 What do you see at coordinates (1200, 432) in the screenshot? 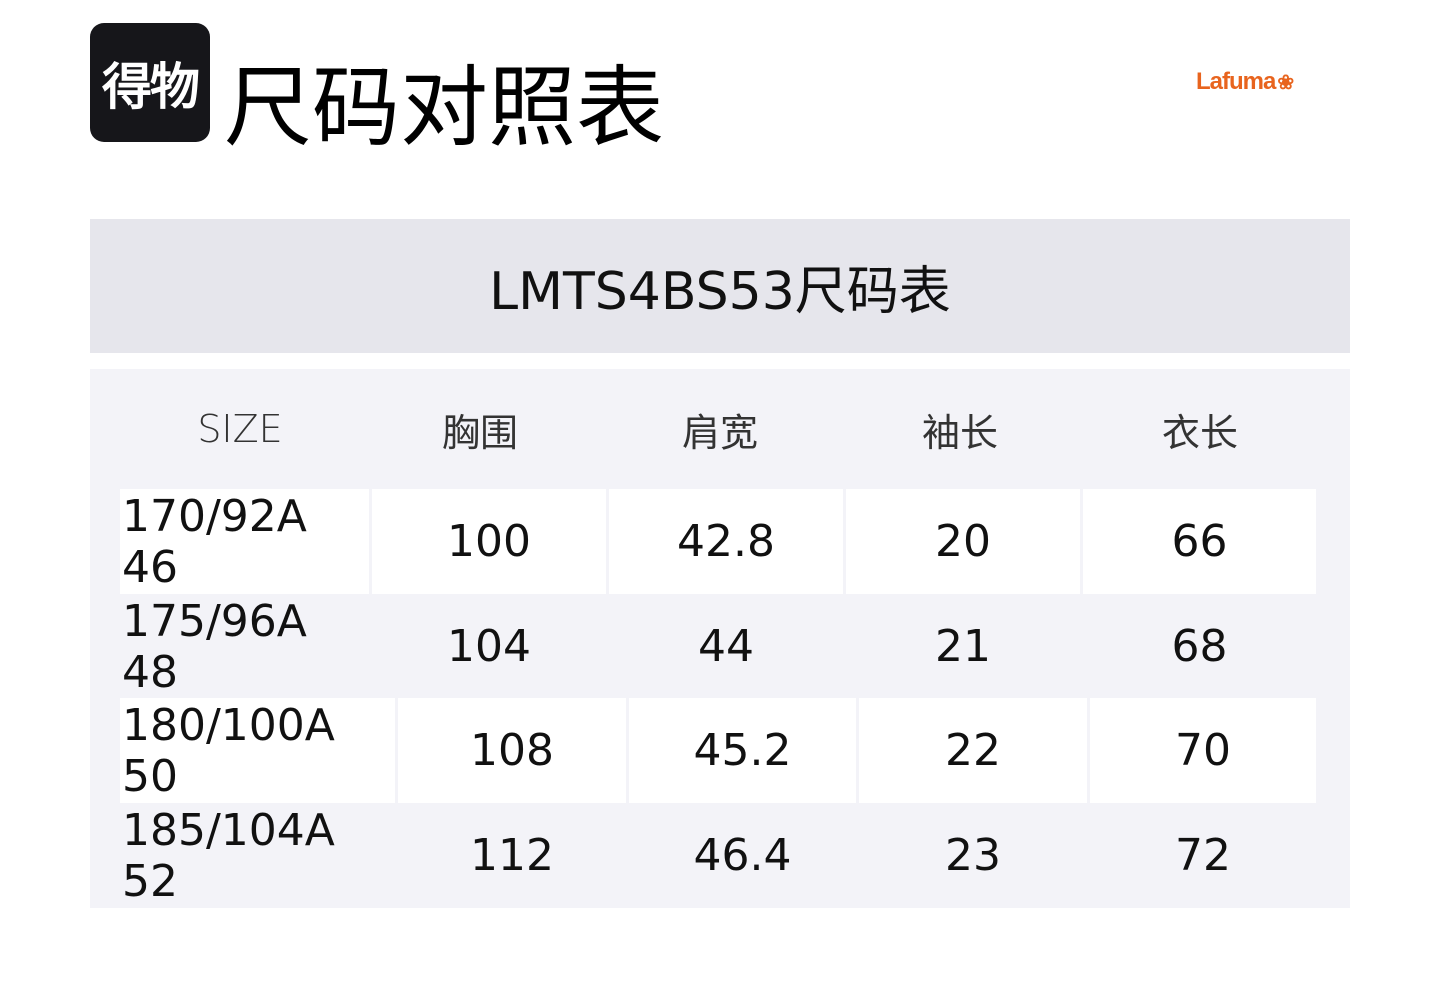
I see `column-header: 衣长` at bounding box center [1200, 432].